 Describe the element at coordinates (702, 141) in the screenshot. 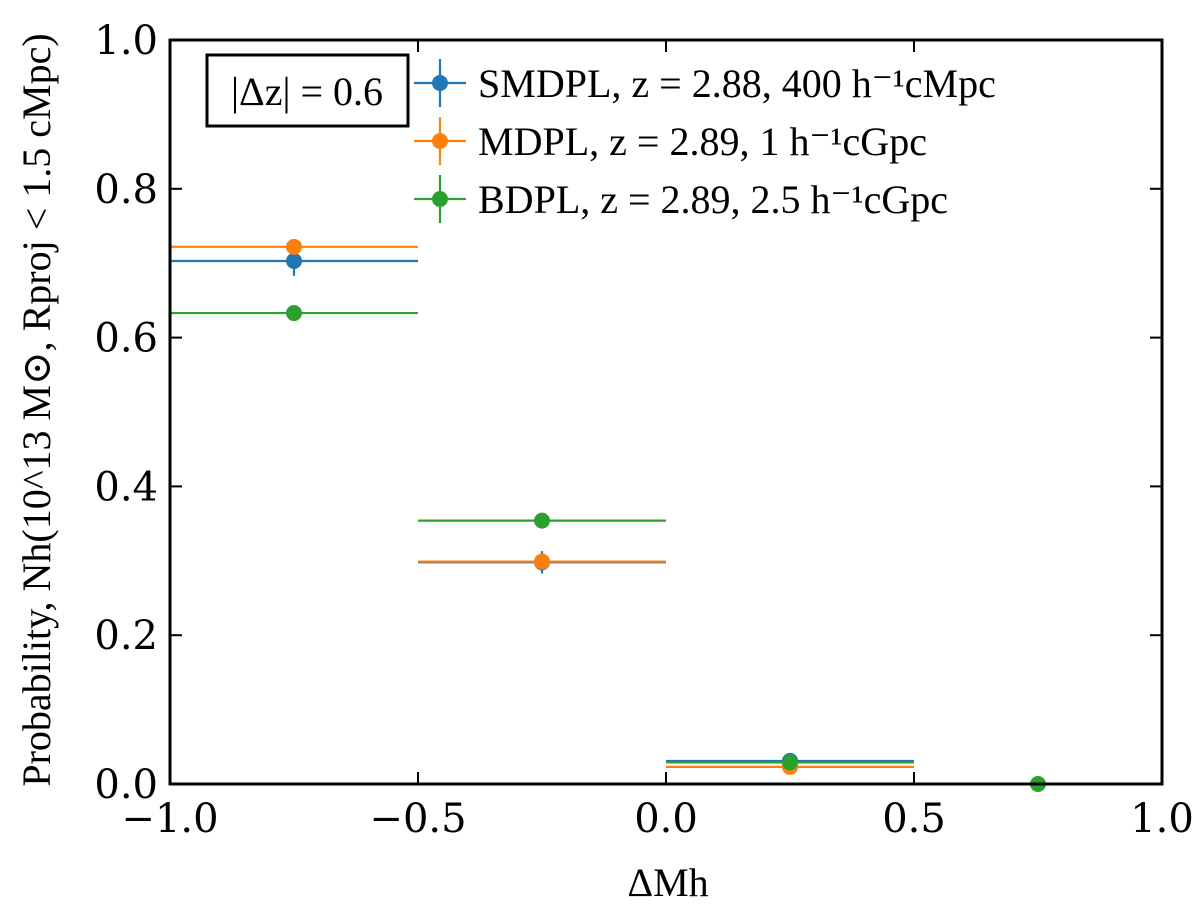

I see `legend-label: MDPL, z = 2.89, 1 h⁻¹cGpc` at that location.